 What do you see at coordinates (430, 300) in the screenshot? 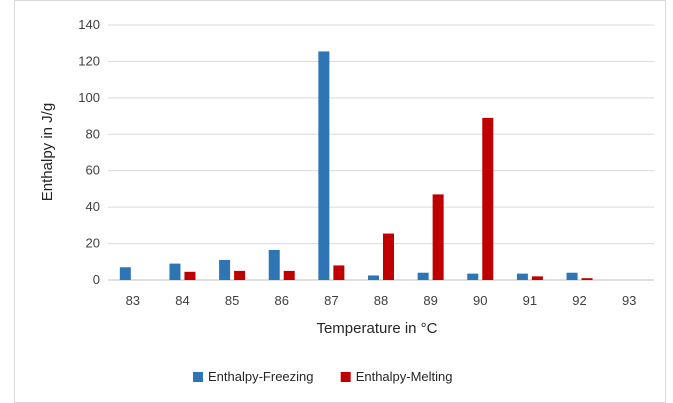
I see `x-tick-label: 89` at bounding box center [430, 300].